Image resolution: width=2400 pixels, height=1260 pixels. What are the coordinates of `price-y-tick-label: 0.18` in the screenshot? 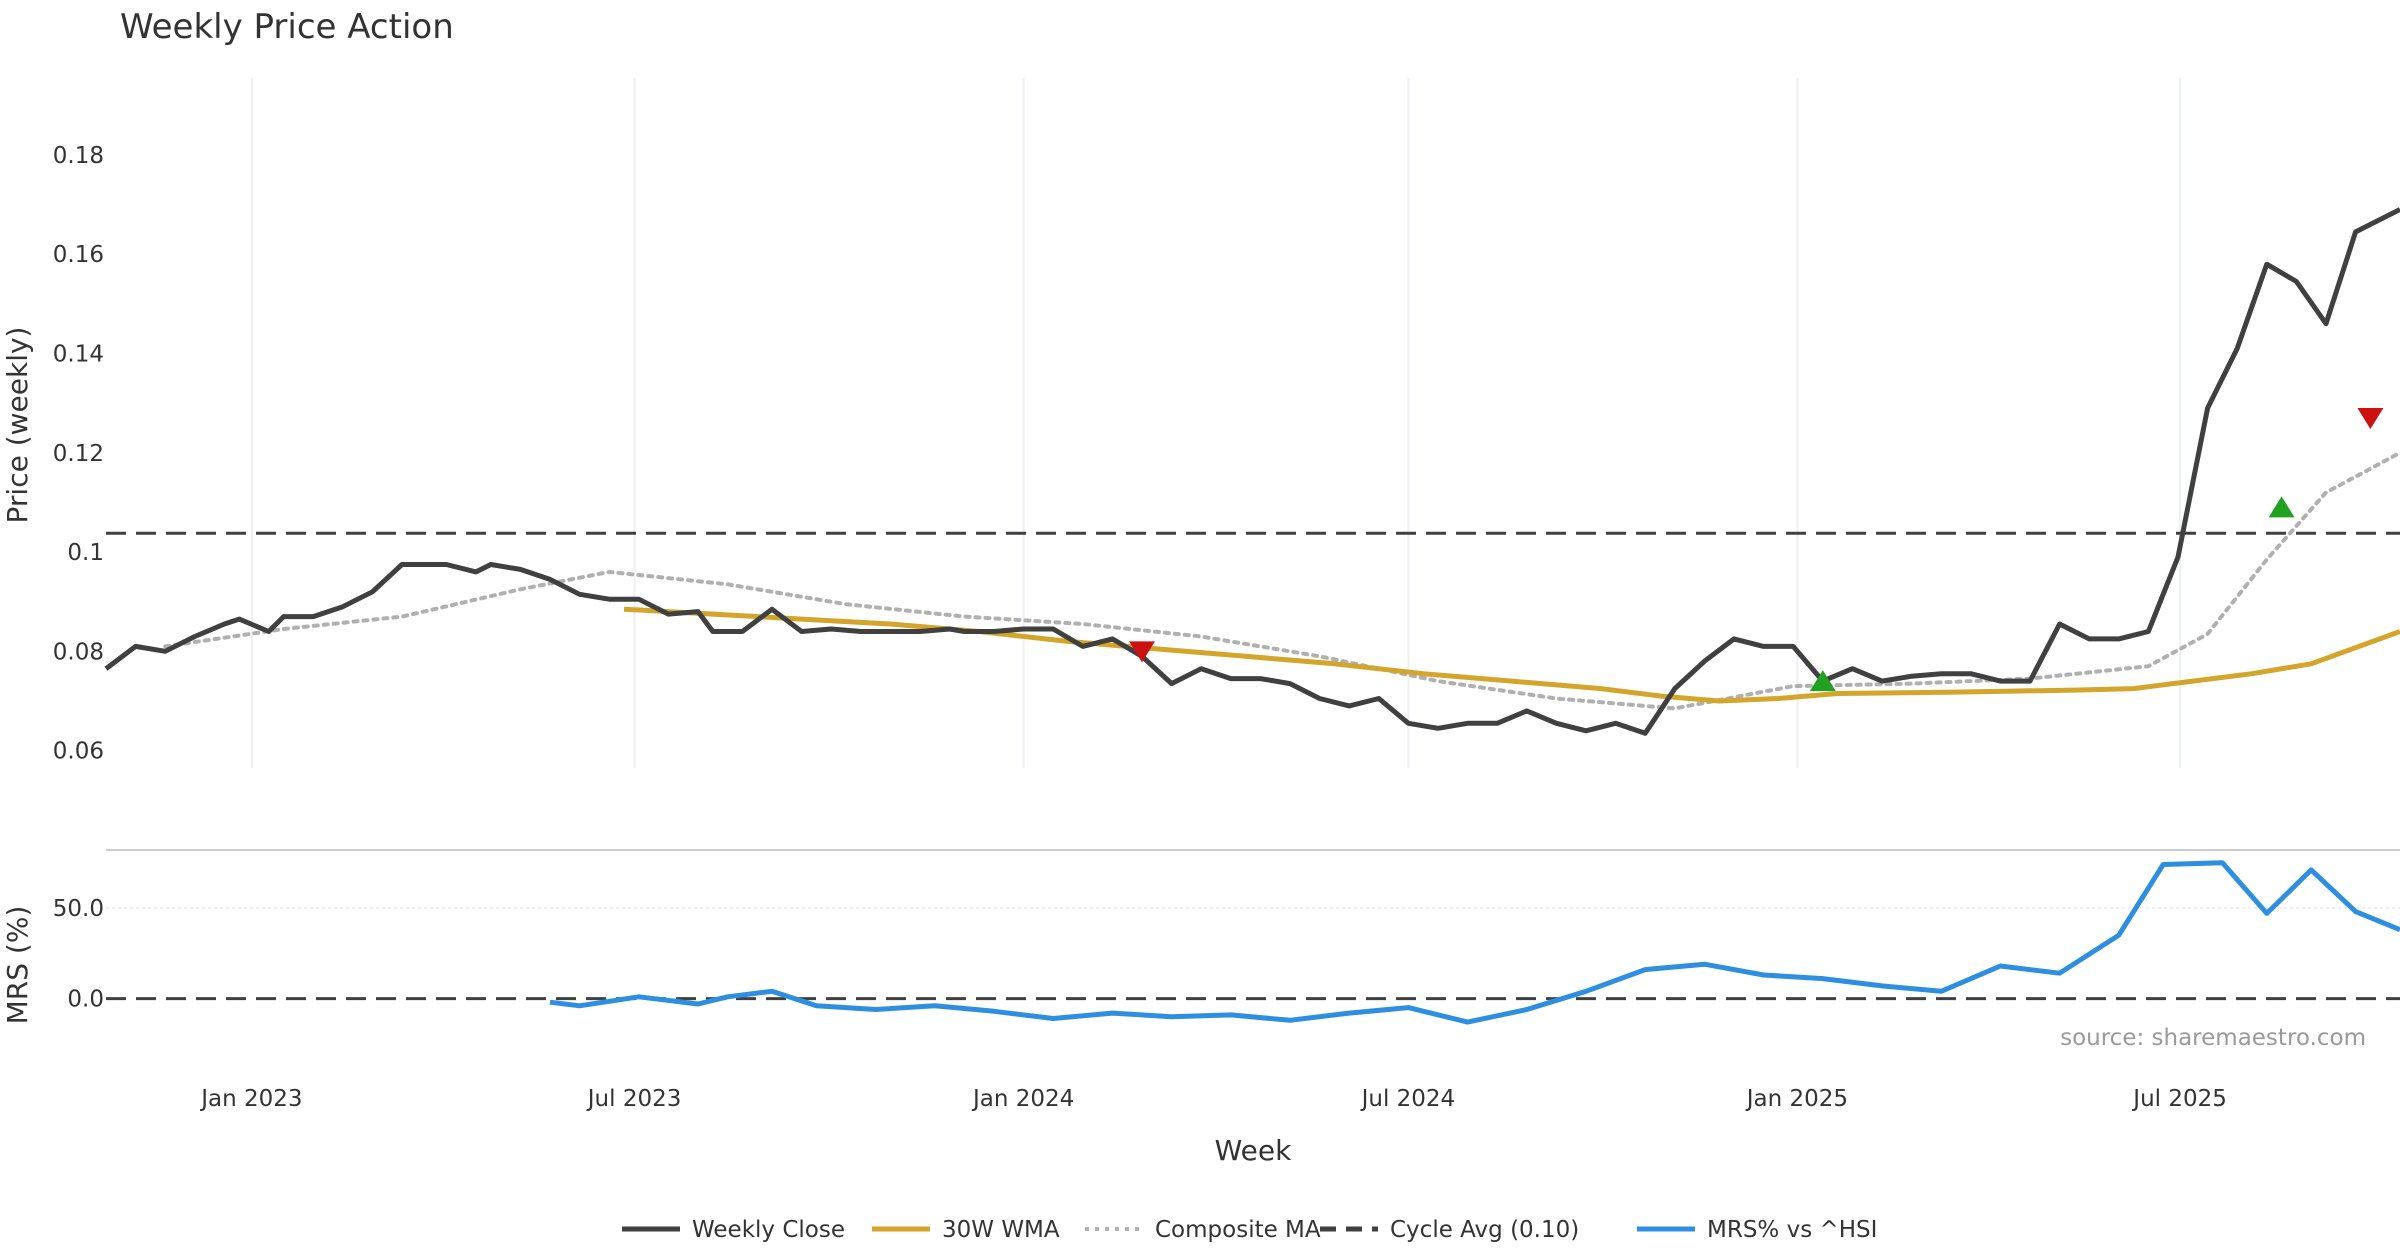 It's located at (78, 156).